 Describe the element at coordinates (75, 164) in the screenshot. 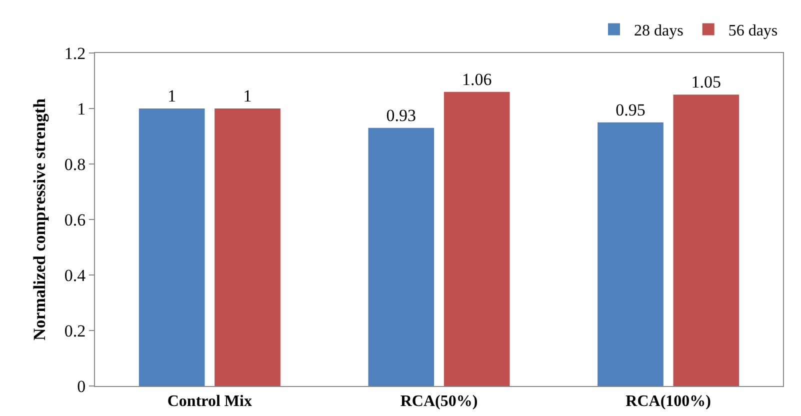

I see `y-tick-label: 0.8` at that location.